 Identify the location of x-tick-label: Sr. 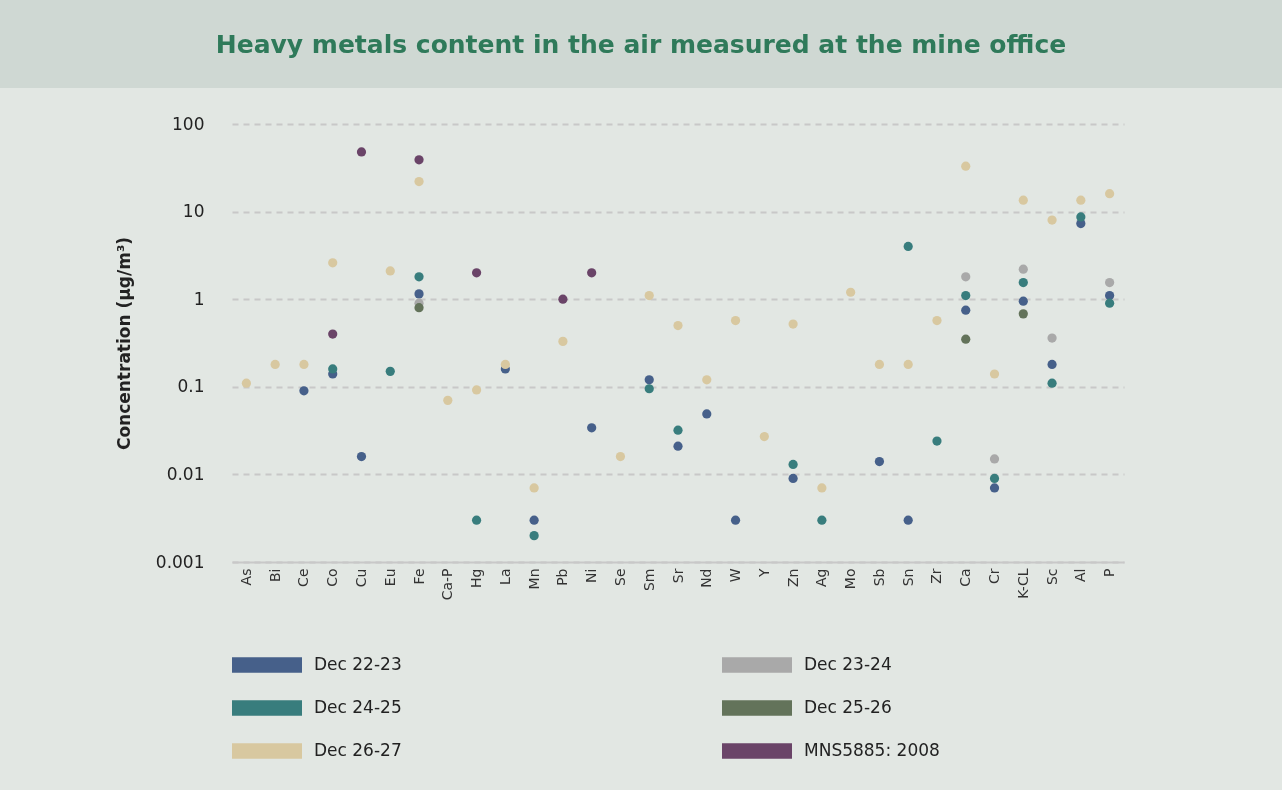
(677, 576).